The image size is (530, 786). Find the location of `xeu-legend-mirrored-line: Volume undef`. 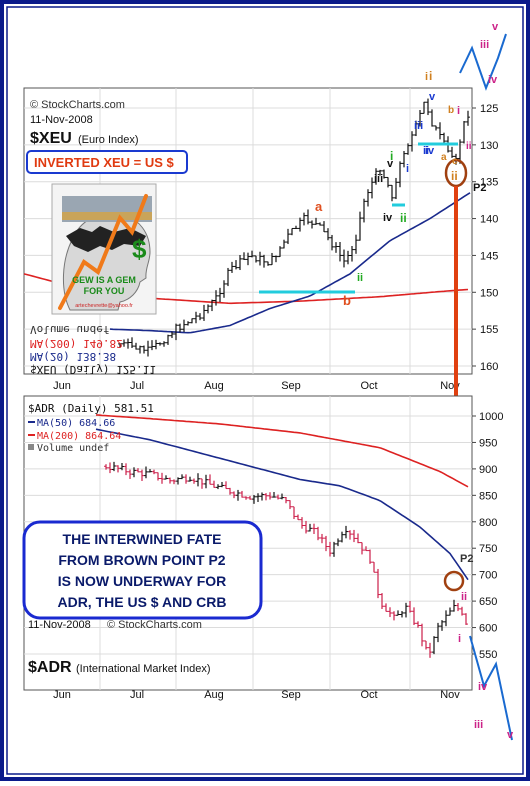

xeu-legend-mirrored-line: Volume undef is located at coordinates (69, 329).